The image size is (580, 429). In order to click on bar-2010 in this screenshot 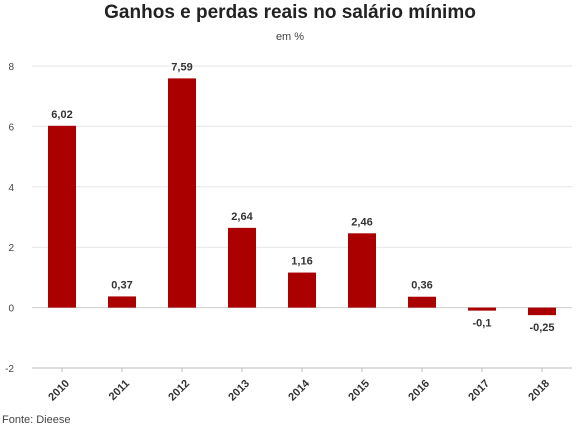, I will do `click(62, 216)`.